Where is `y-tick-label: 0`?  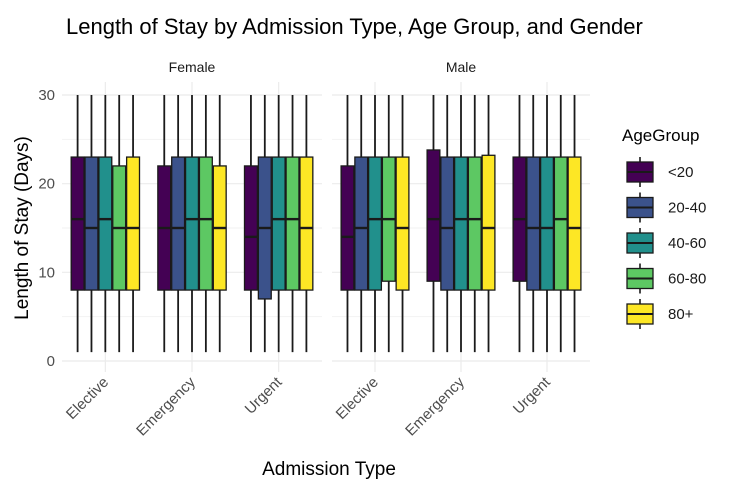 y-tick-label: 0 is located at coordinates (51, 361).